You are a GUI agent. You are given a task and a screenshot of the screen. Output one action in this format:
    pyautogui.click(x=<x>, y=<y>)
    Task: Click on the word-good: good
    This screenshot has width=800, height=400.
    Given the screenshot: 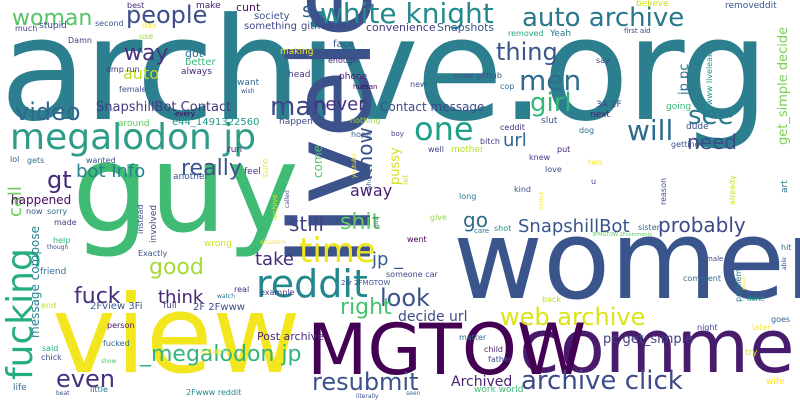 What is the action you would take?
    pyautogui.click(x=176, y=267)
    